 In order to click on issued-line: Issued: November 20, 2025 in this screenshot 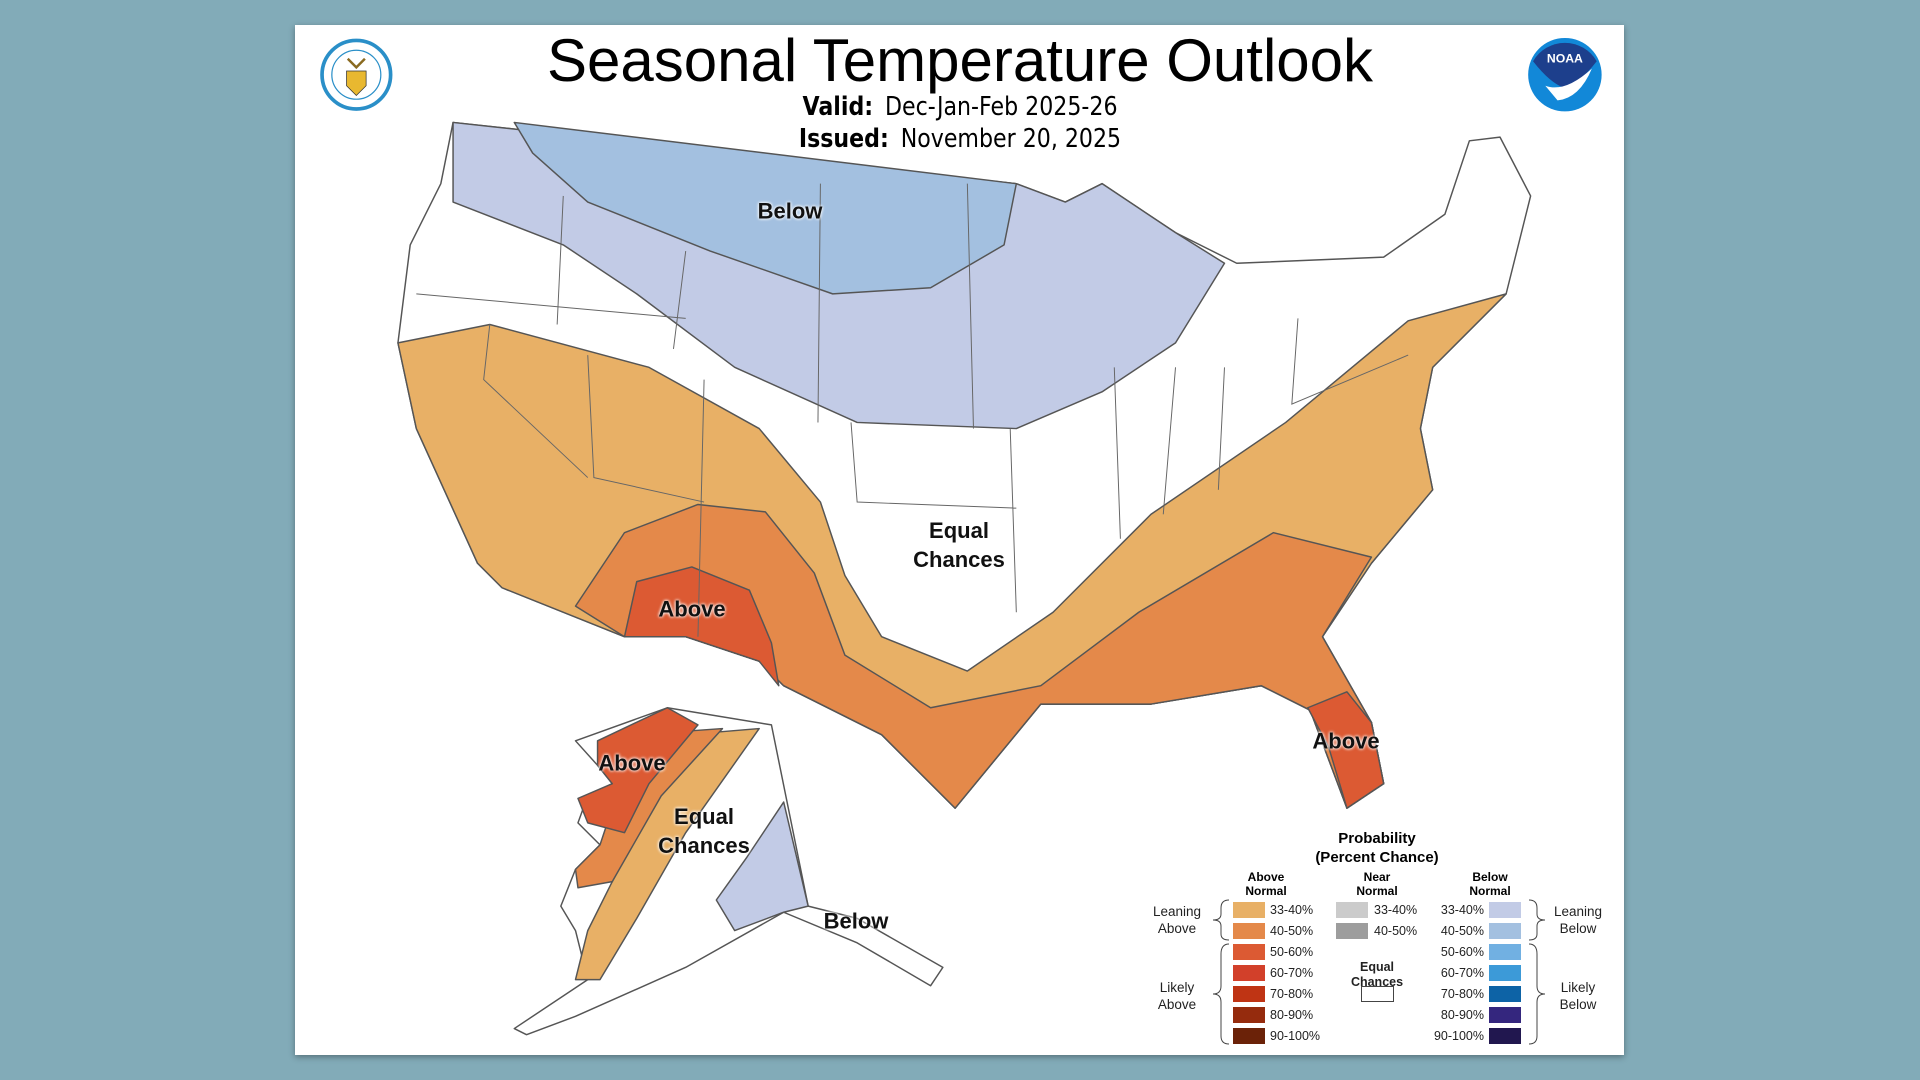, I will do `click(960, 139)`.